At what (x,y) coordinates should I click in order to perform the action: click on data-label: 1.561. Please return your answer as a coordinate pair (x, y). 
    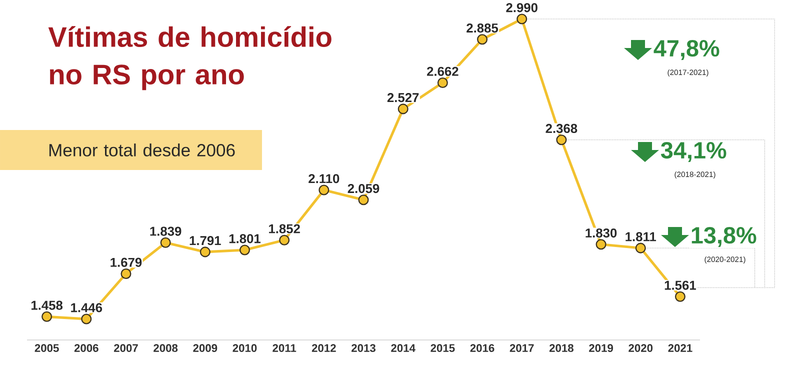
    Looking at the image, I should click on (680, 285).